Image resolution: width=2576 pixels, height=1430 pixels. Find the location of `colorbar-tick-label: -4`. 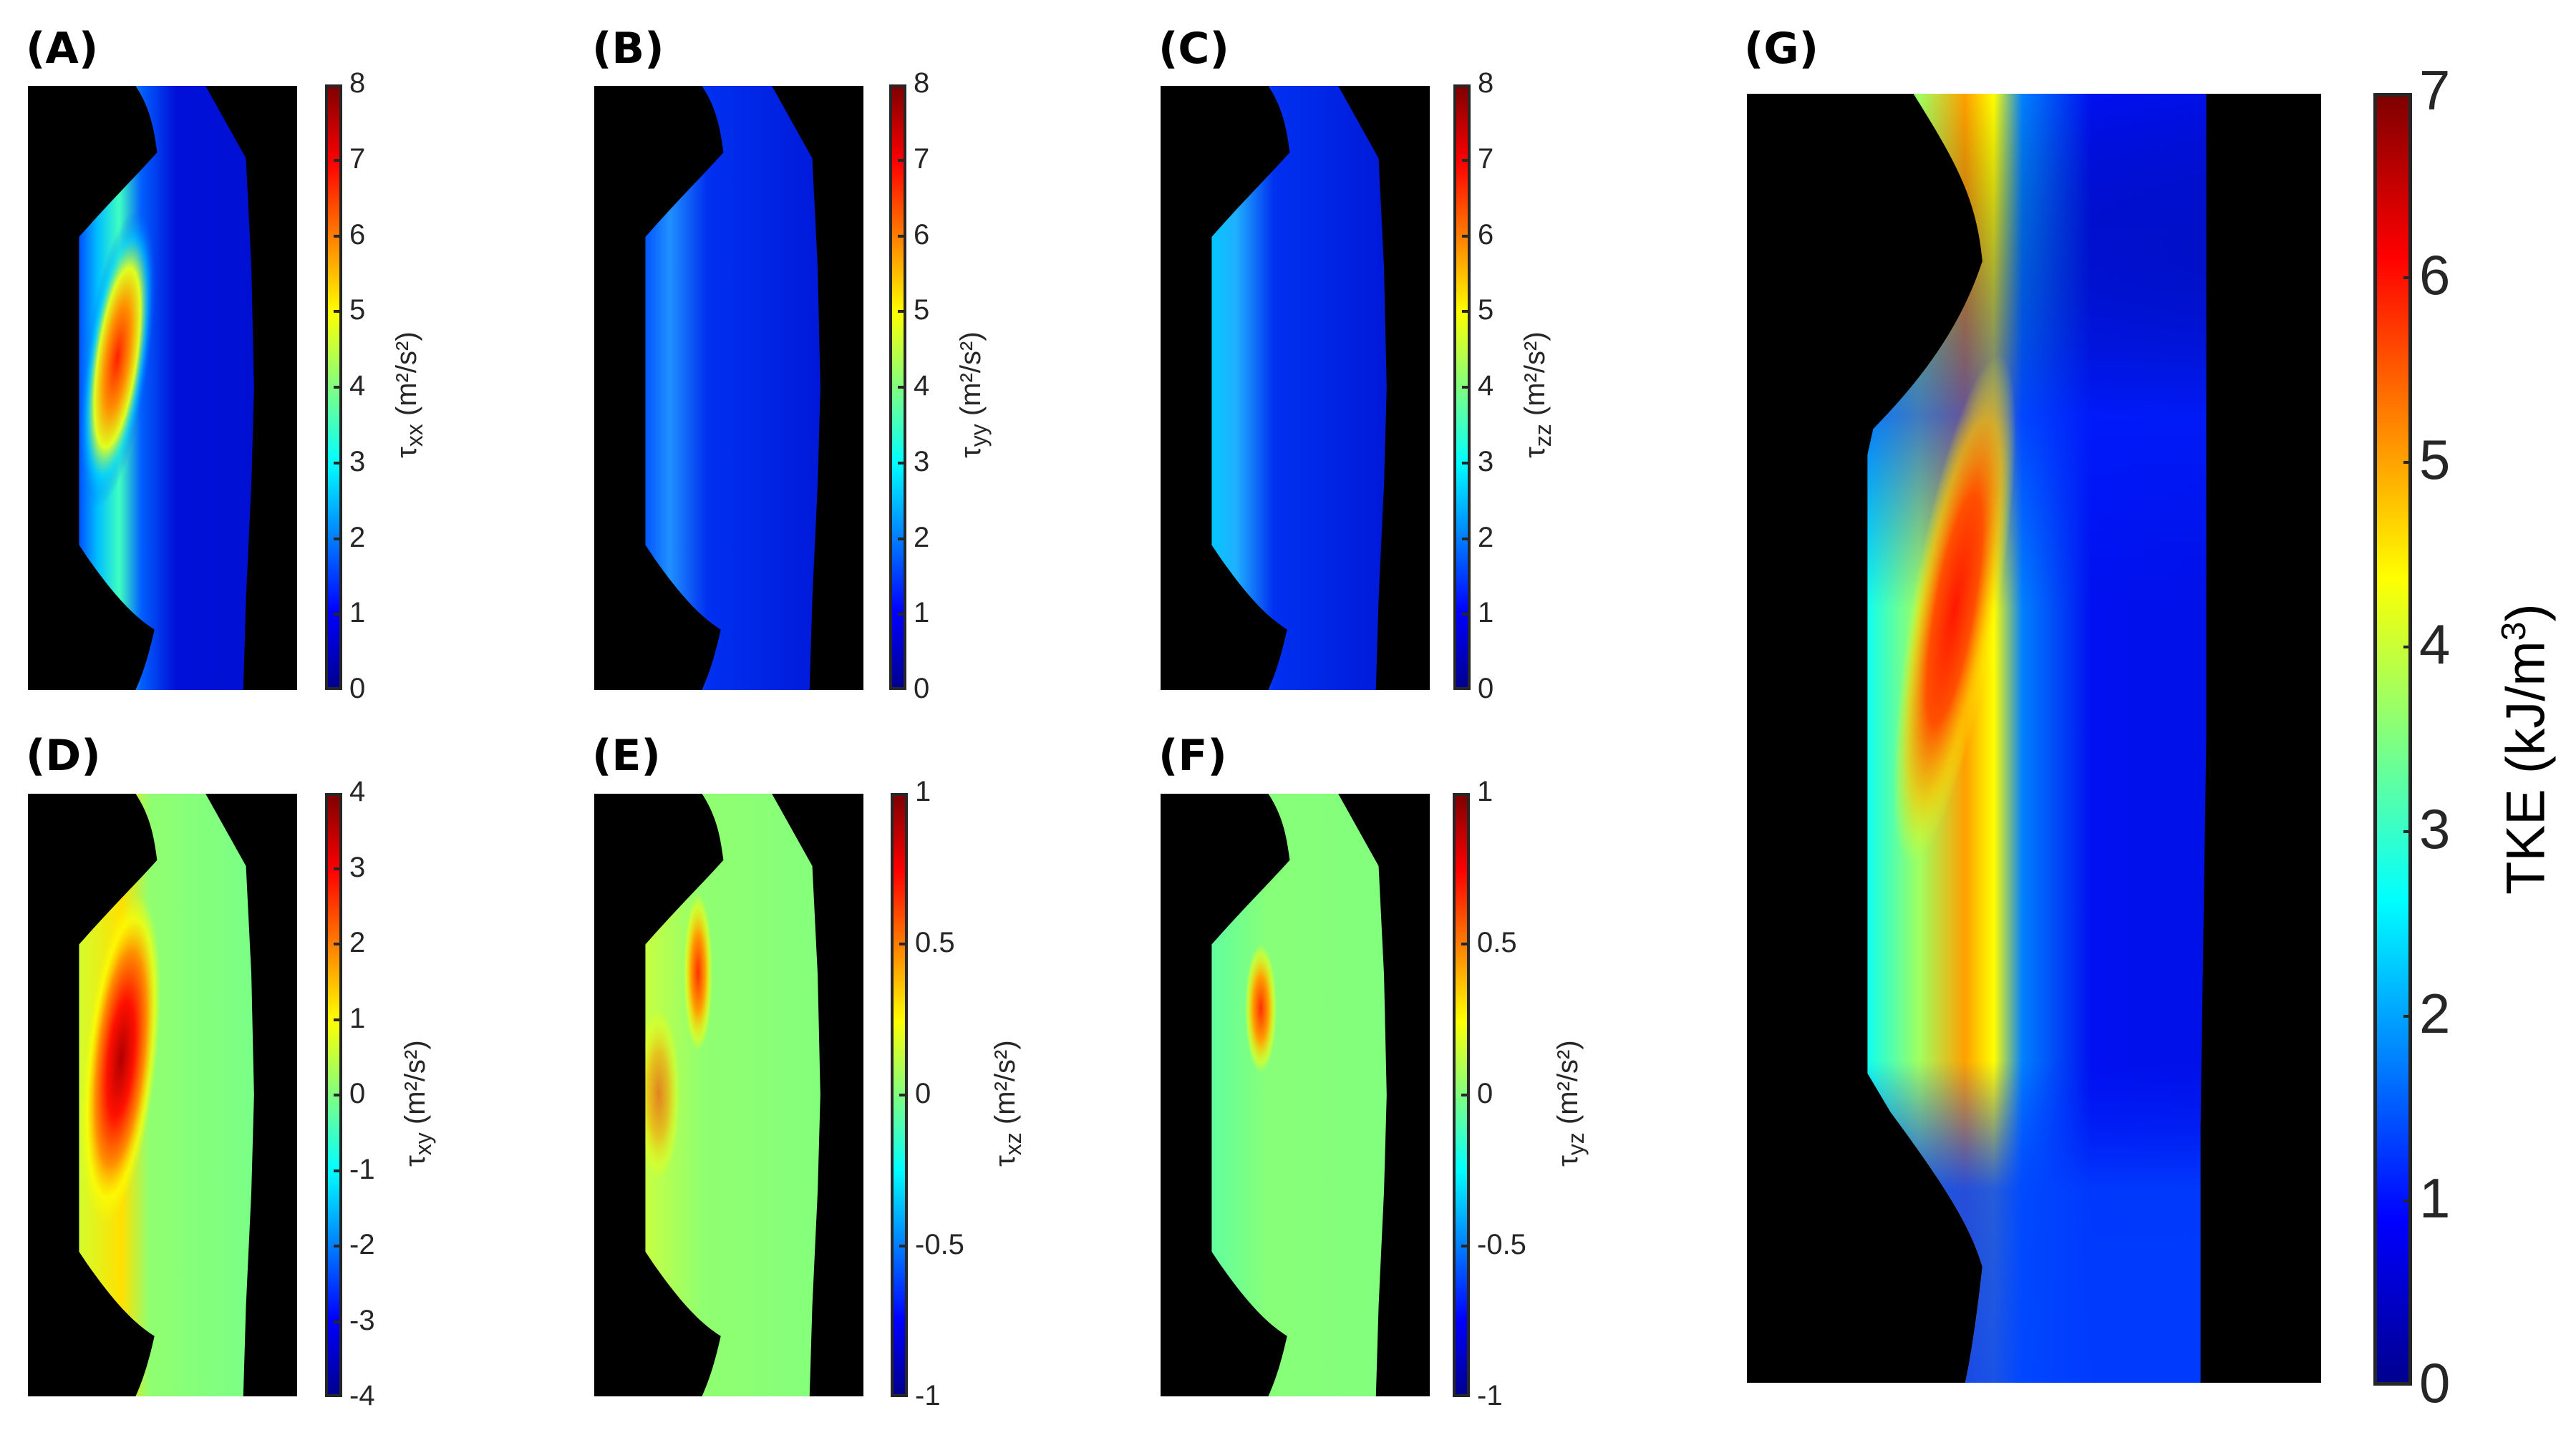

colorbar-tick-label: -4 is located at coordinates (362, 1395).